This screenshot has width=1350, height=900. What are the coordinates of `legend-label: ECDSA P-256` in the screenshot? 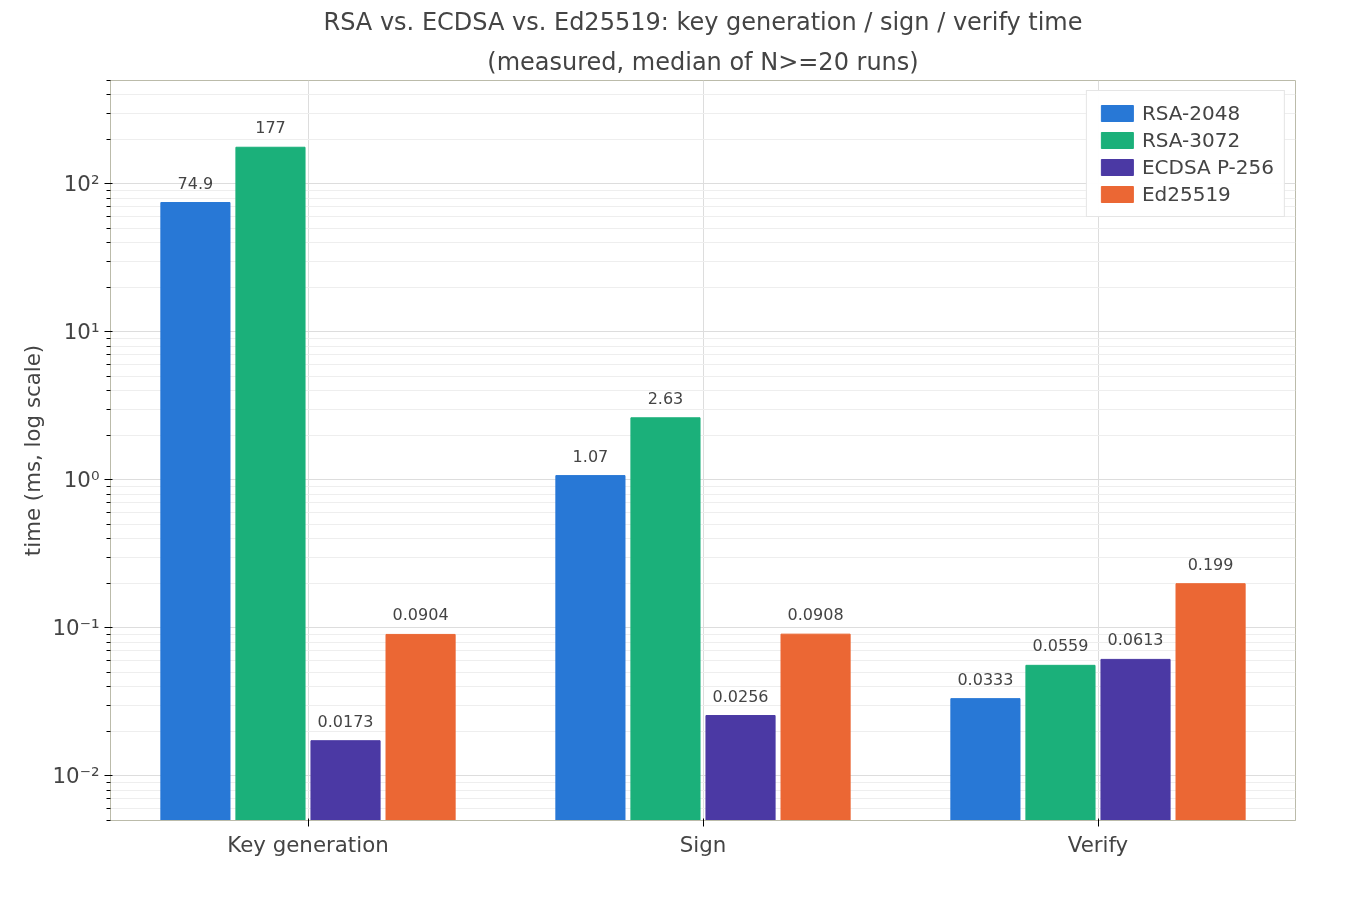 It's located at (1207, 167).